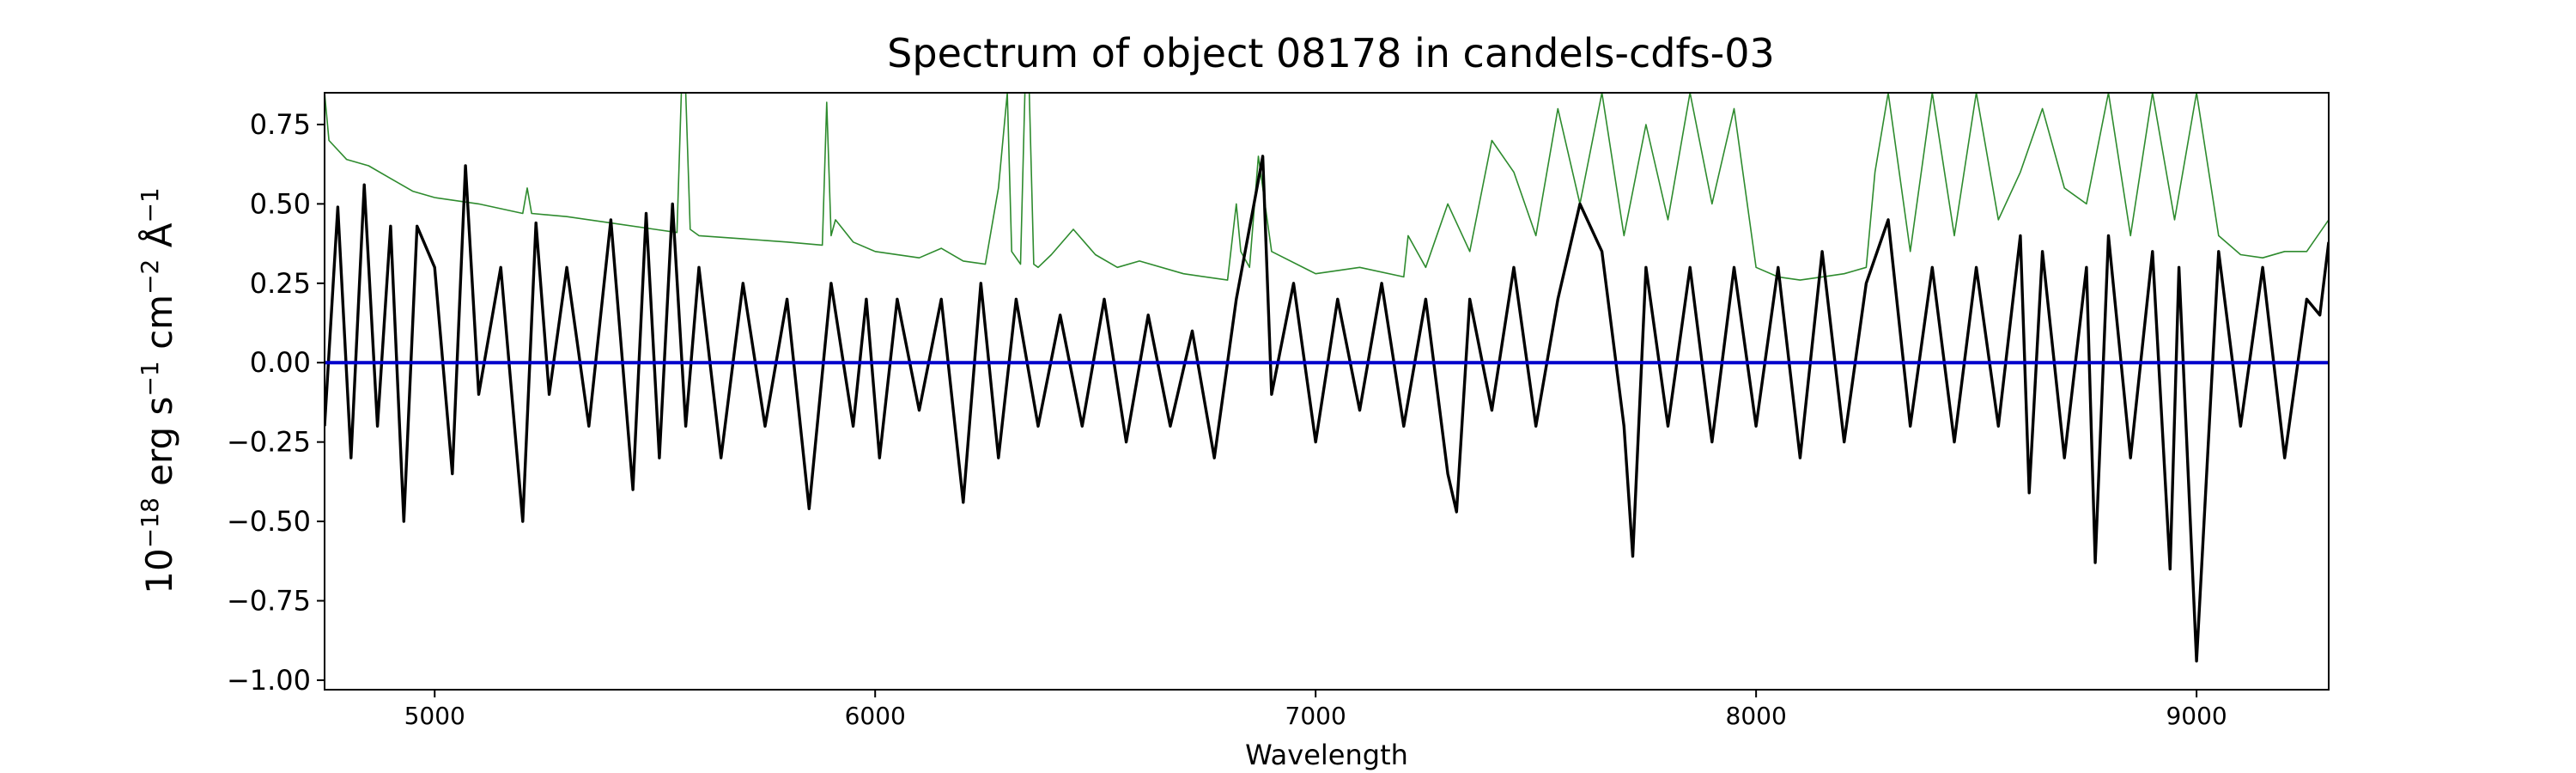 The image size is (2576, 773). I want to click on y-tick-label: 0.25, so click(280, 283).